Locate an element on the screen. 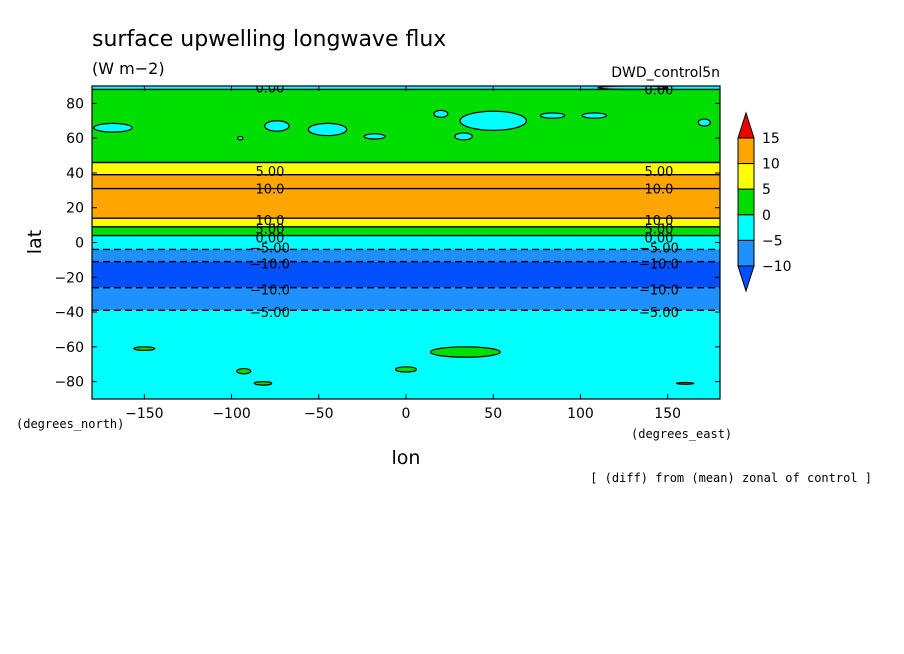 The width and height of the screenshot is (904, 654). contour-label-3: 5.00 is located at coordinates (658, 172).